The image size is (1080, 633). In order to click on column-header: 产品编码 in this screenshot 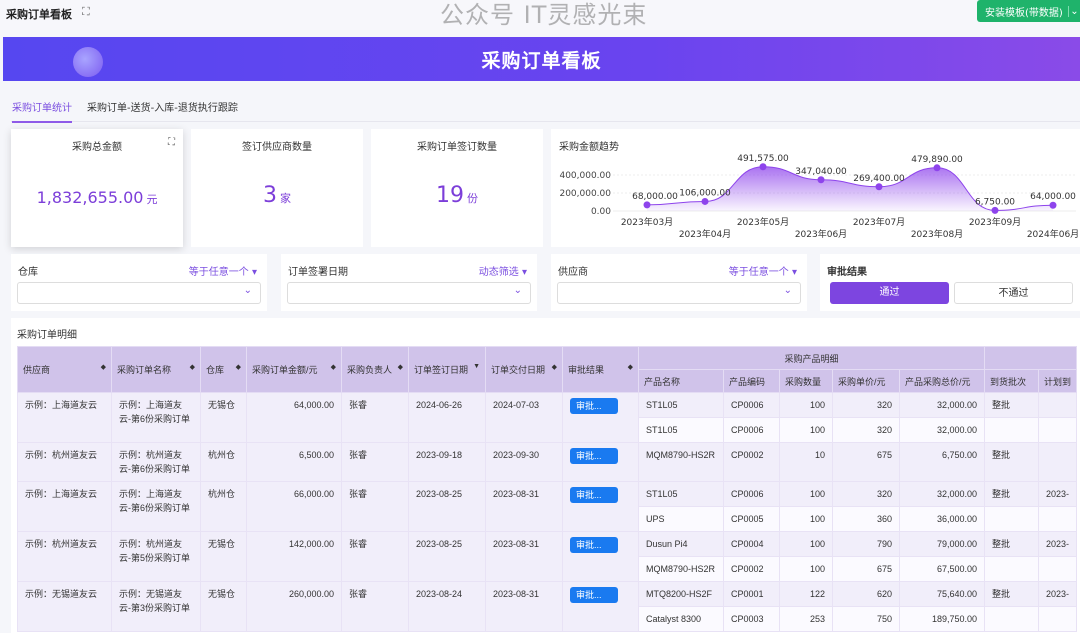, I will do `click(751, 381)`.